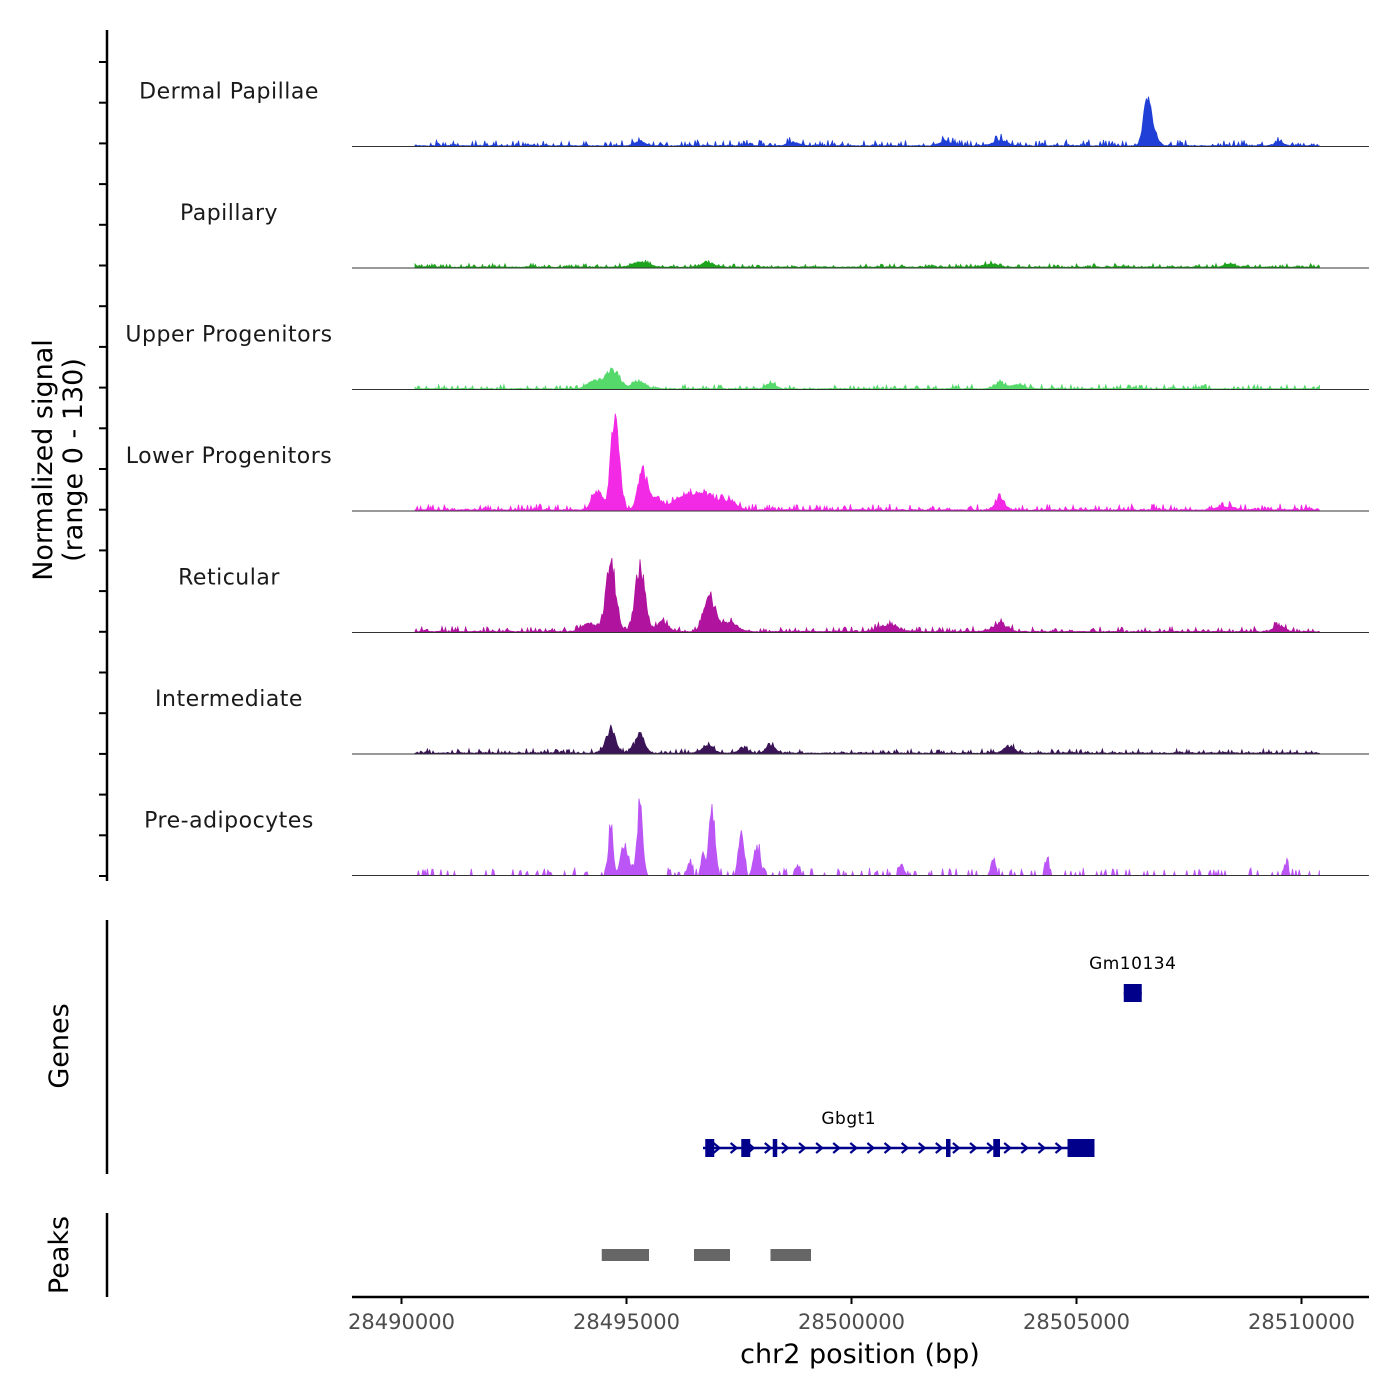  I want to click on gene-gm10134: Gm10134, so click(1132, 978).